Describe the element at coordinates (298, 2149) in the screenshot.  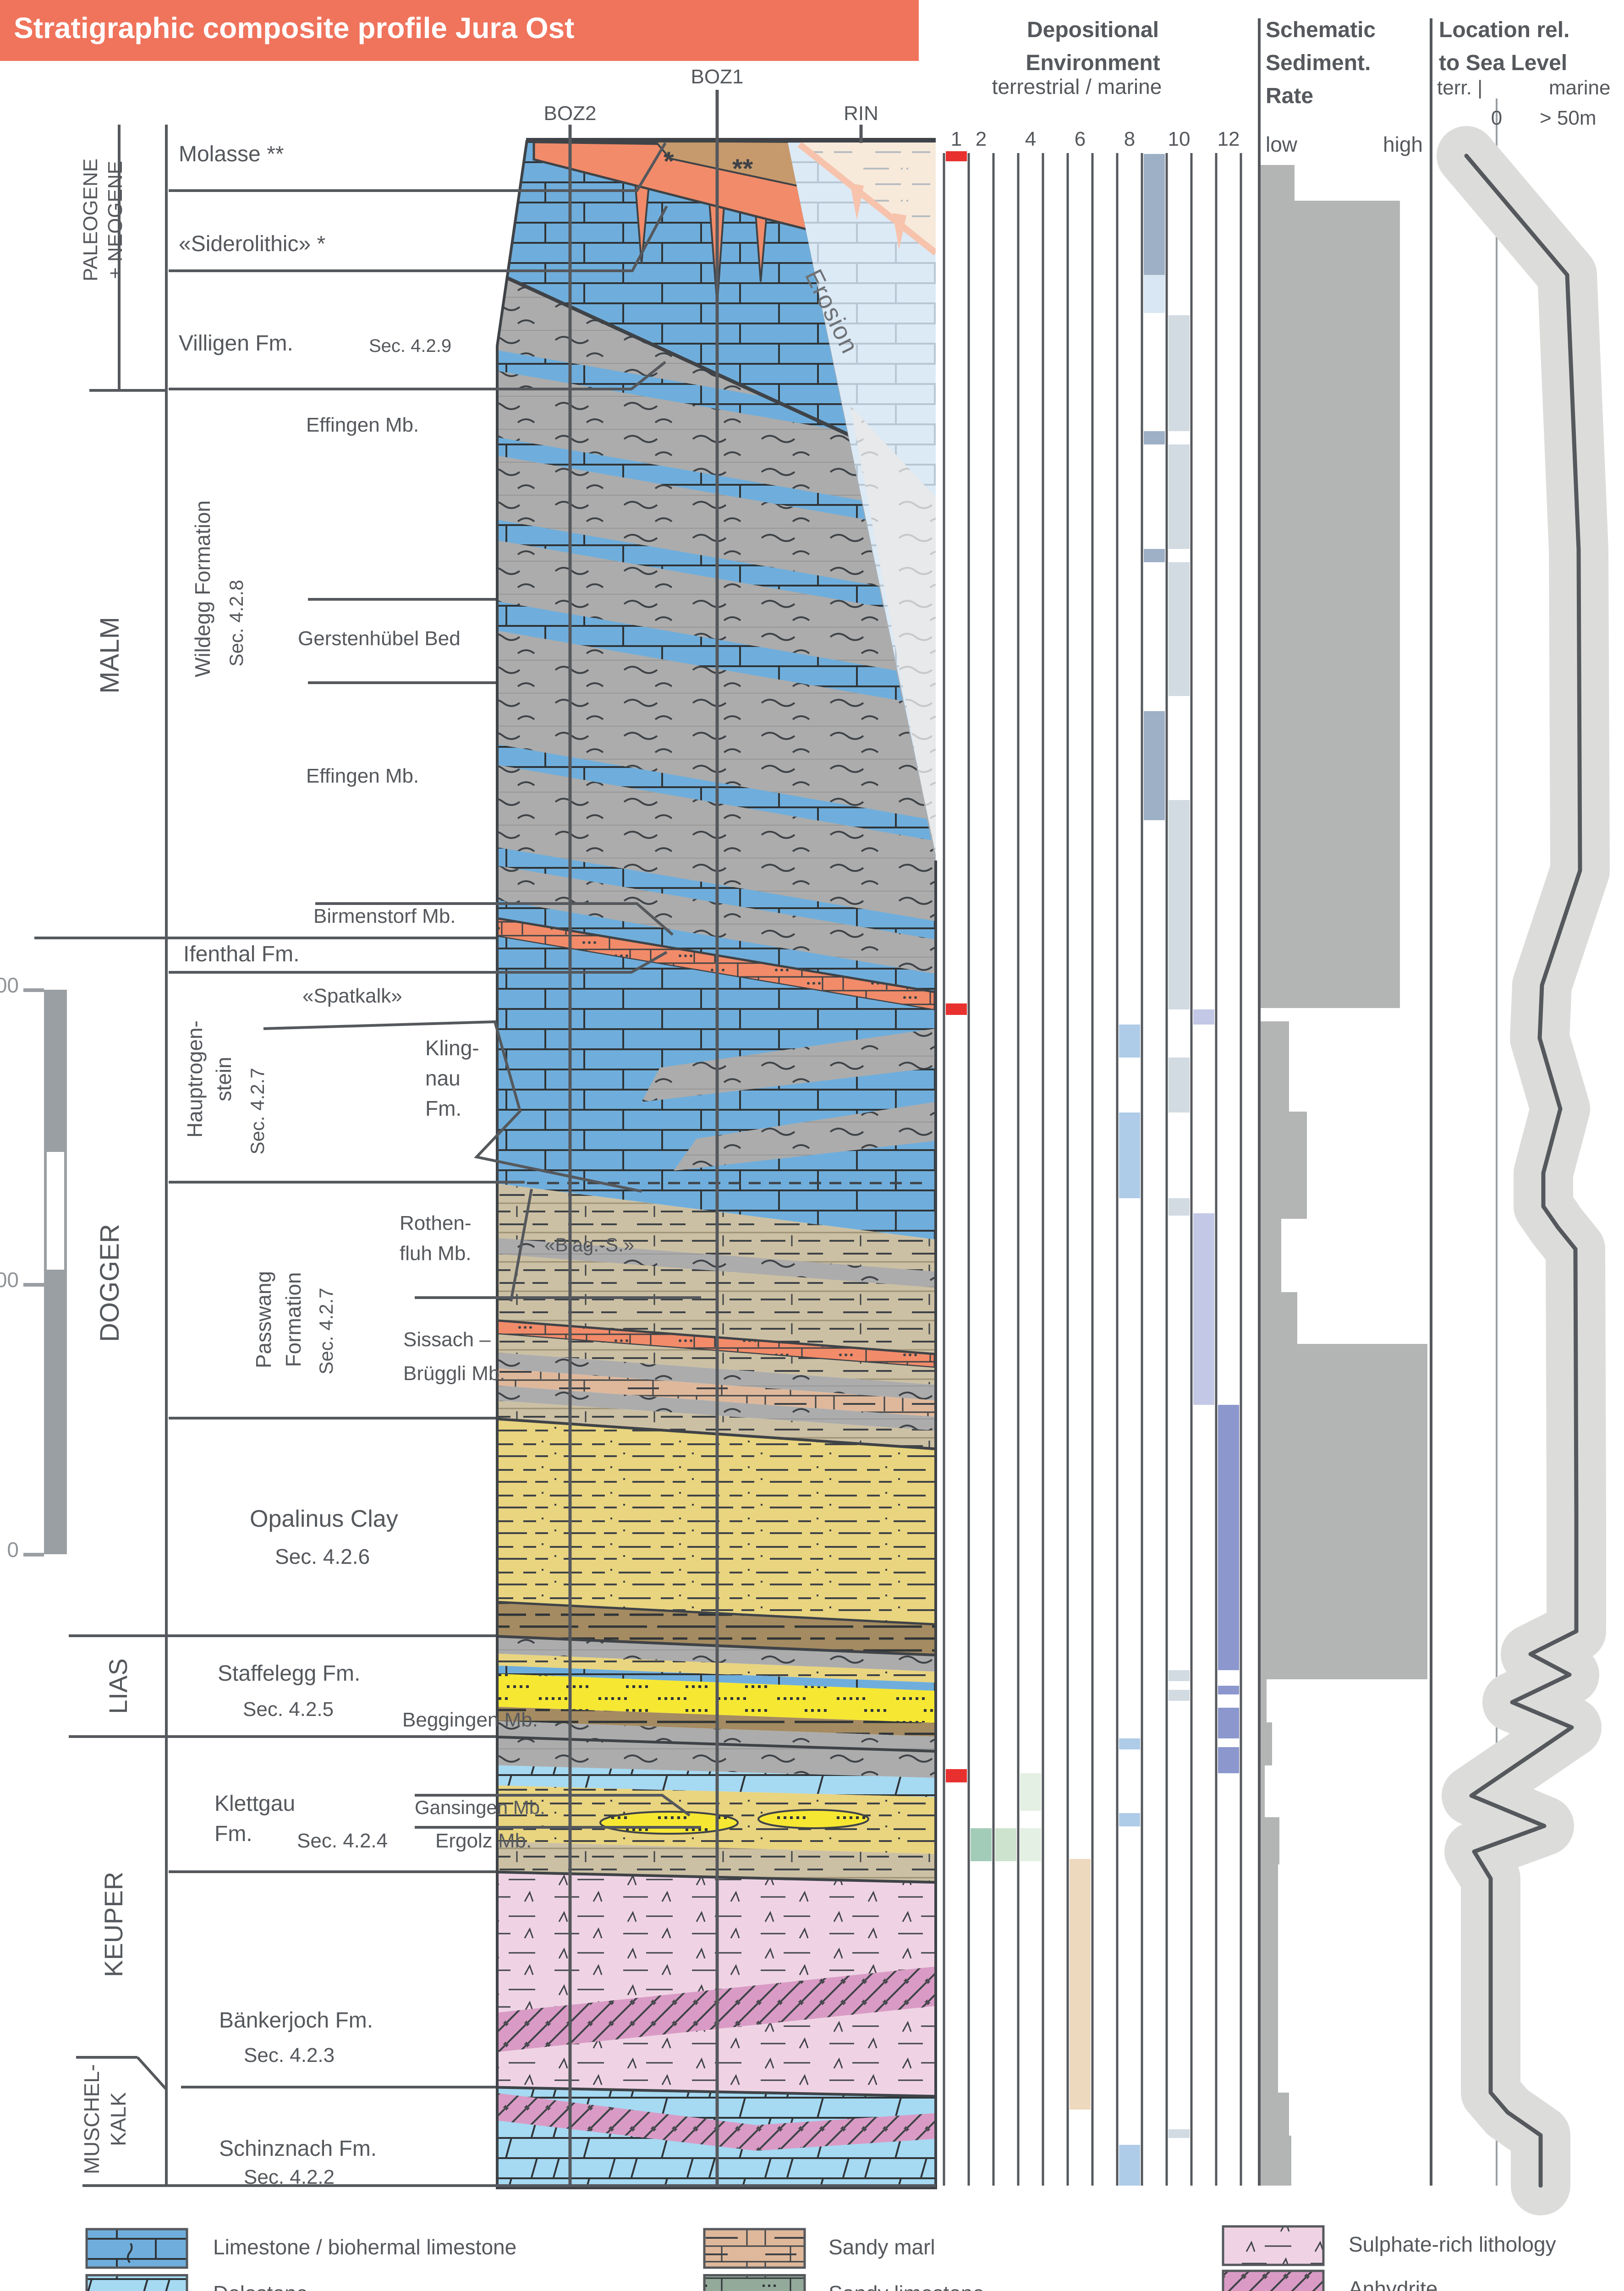
I see `fm-schinznach: Schinznach Fm.` at that location.